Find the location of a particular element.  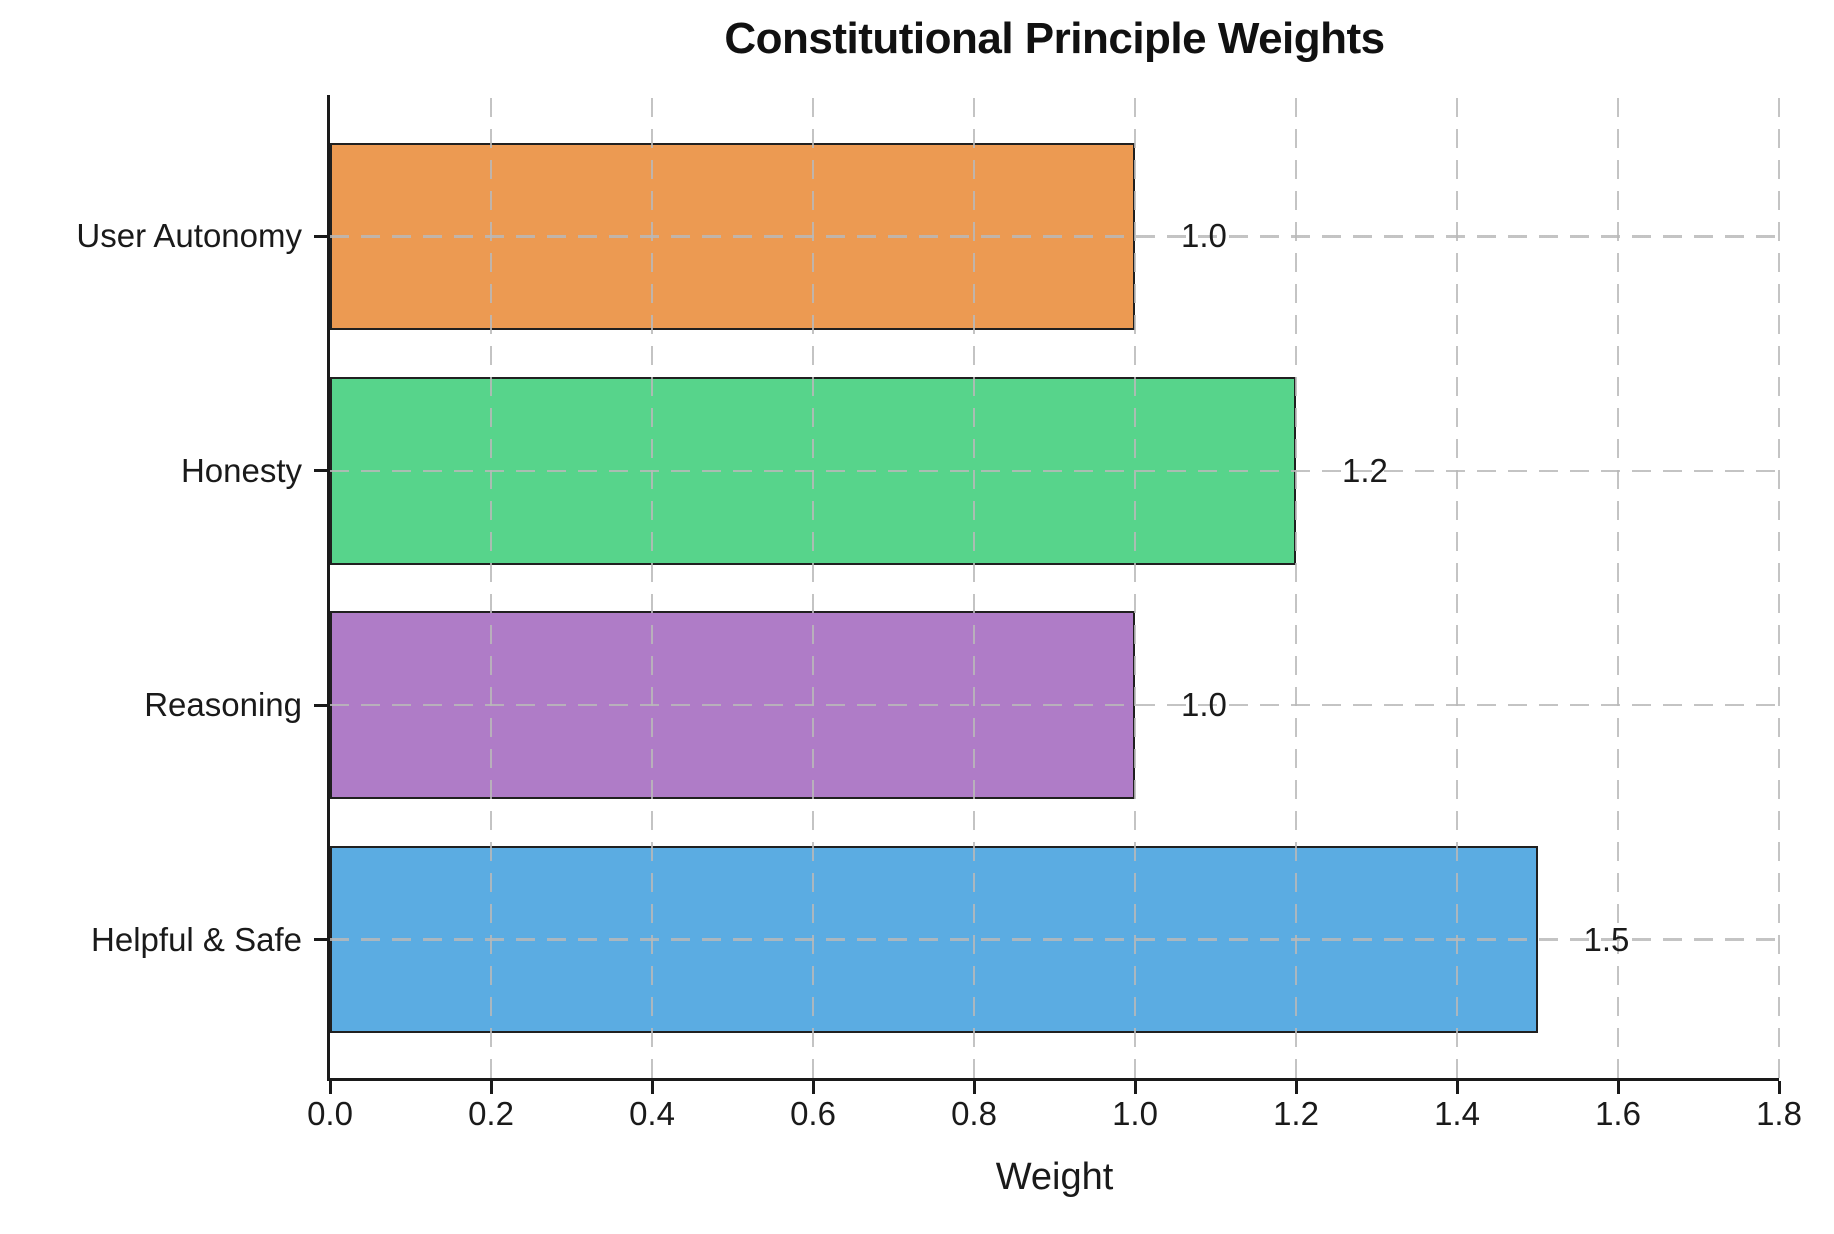

x-axis-spine is located at coordinates (1053, 1079).